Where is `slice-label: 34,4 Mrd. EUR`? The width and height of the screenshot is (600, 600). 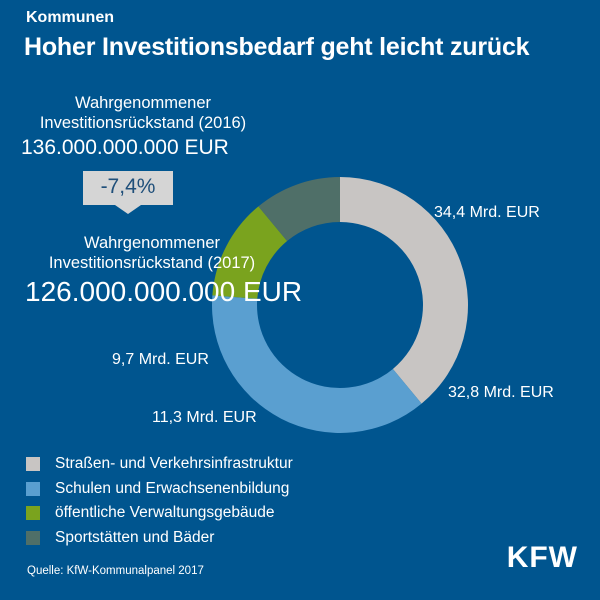
slice-label: 34,4 Mrd. EUR is located at coordinates (487, 212).